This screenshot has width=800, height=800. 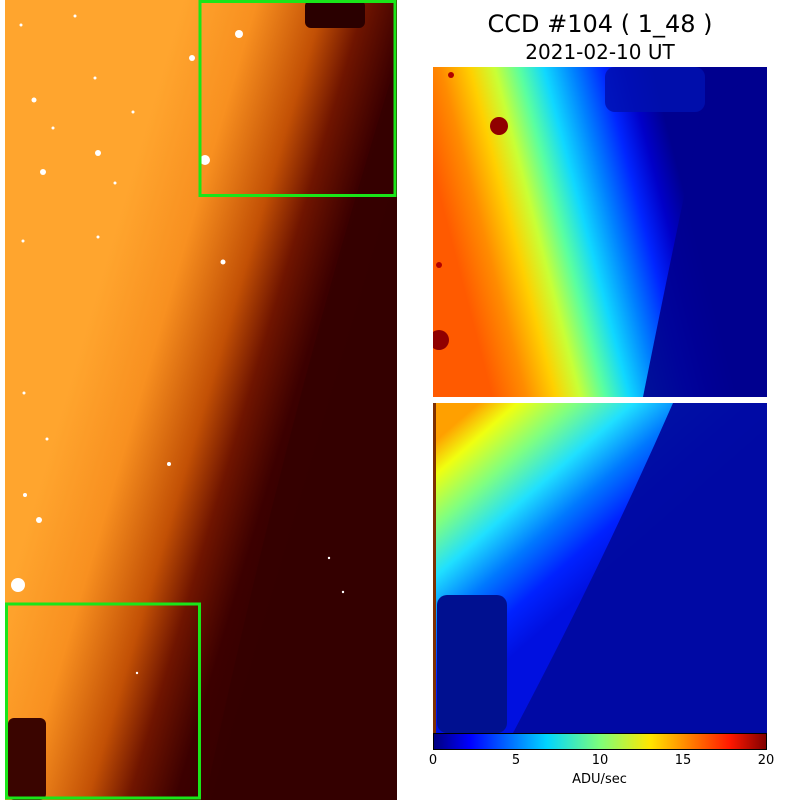 What do you see at coordinates (599, 779) in the screenshot?
I see `colorbar-label: ADU/sec` at bounding box center [599, 779].